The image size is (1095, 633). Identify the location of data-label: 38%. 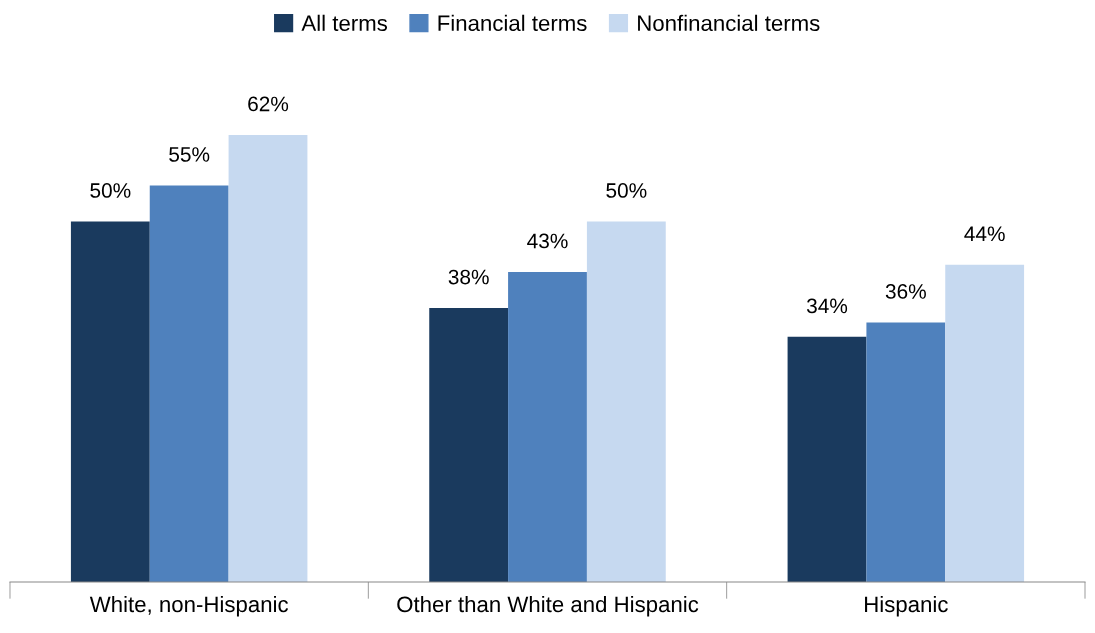
(468, 277).